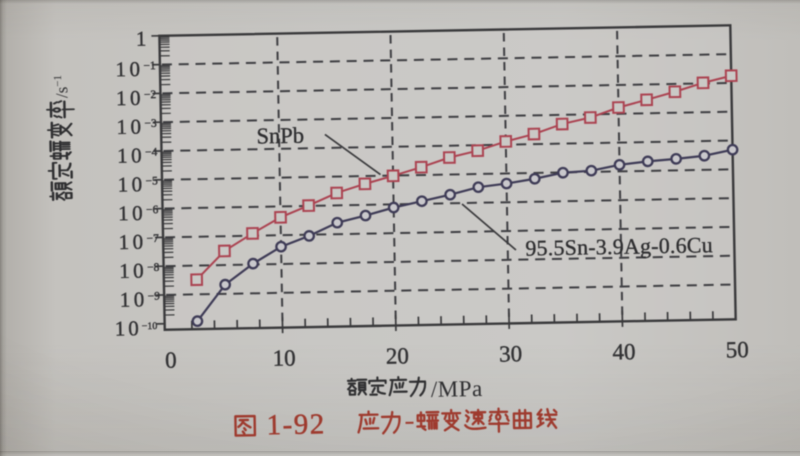 This screenshot has height=456, width=800. Describe the element at coordinates (171, 360) in the screenshot. I see `svg-text: 0` at that location.